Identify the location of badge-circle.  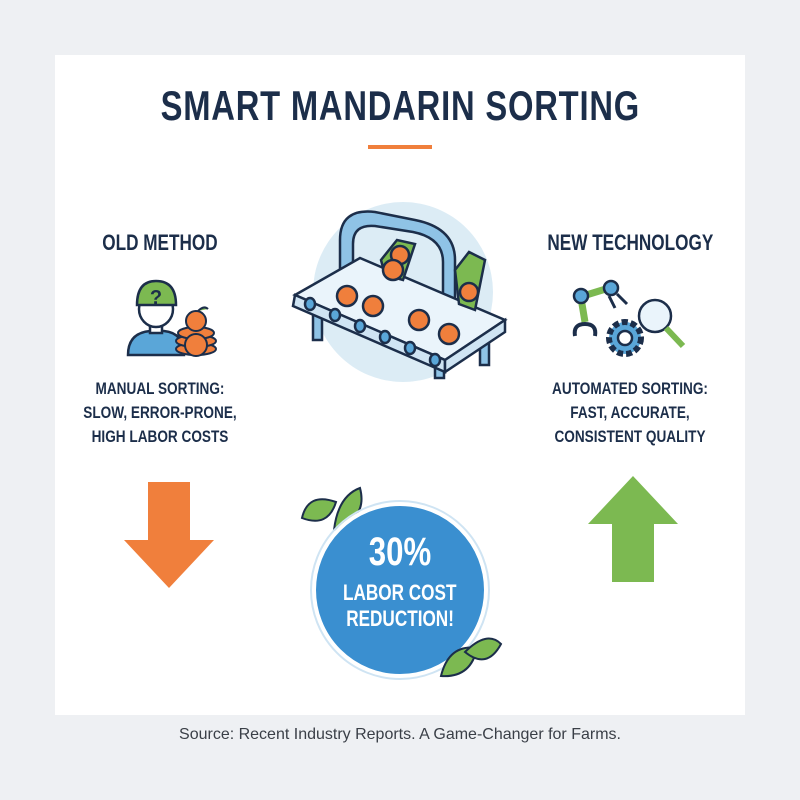
(400, 590).